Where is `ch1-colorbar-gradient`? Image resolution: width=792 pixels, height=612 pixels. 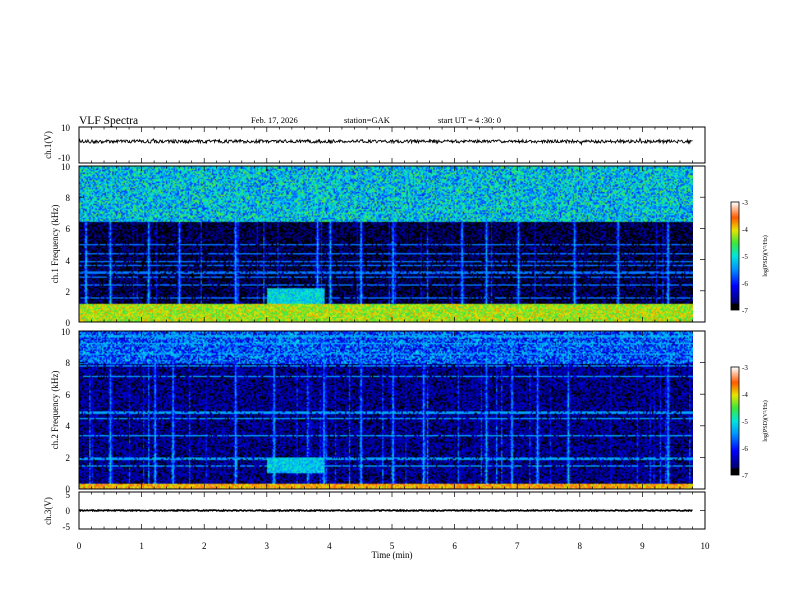 ch1-colorbar-gradient is located at coordinates (735, 256).